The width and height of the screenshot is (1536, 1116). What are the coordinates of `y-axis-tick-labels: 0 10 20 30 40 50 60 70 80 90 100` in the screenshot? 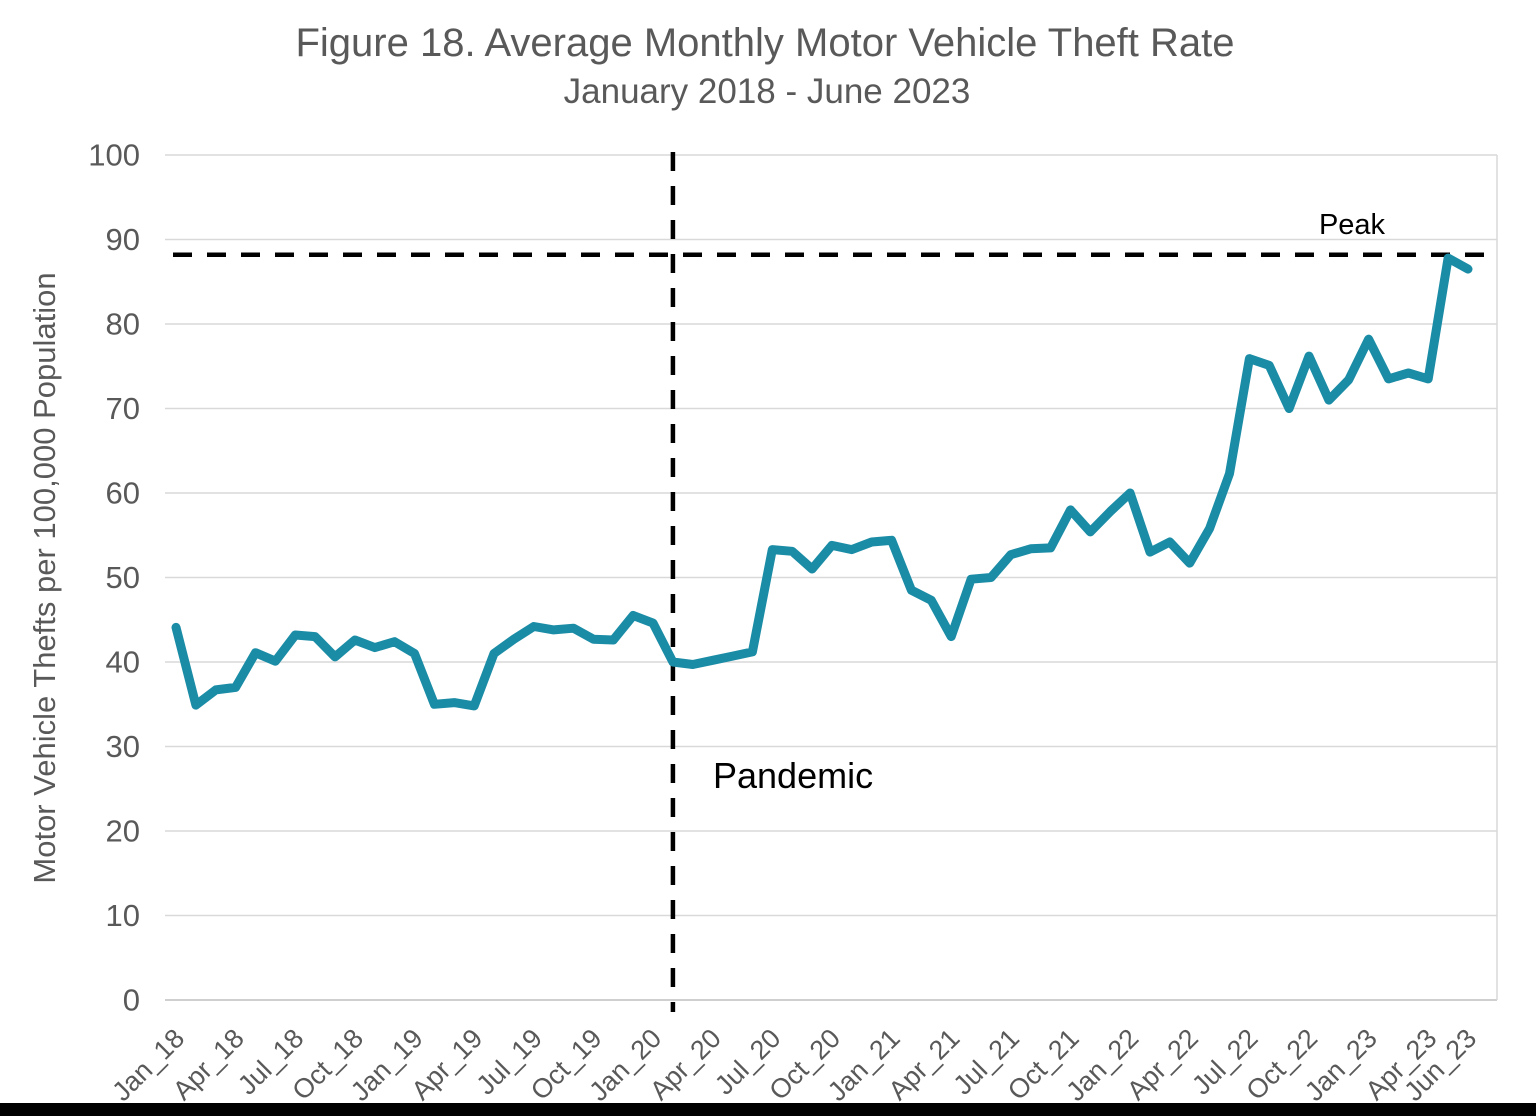 It's located at (114, 578).